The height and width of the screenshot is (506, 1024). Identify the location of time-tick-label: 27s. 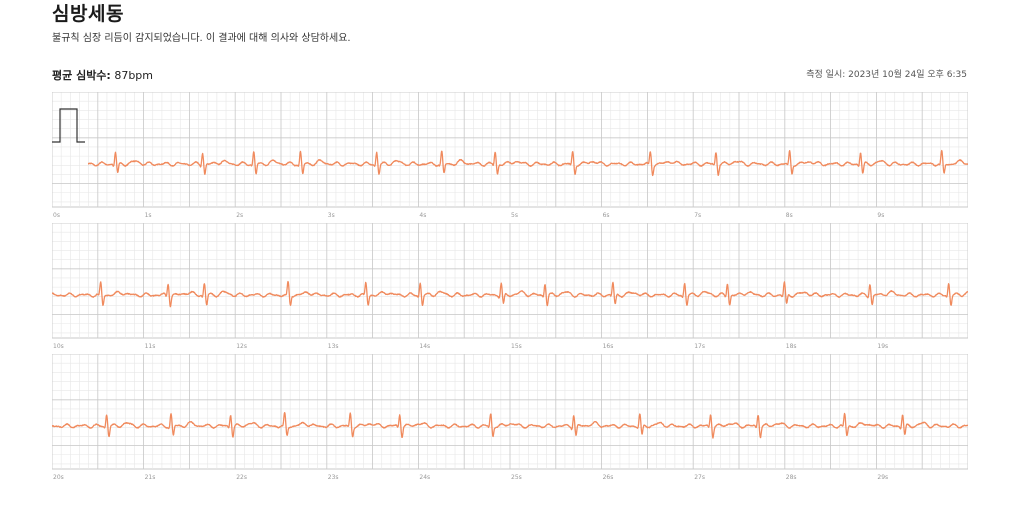
(699, 477).